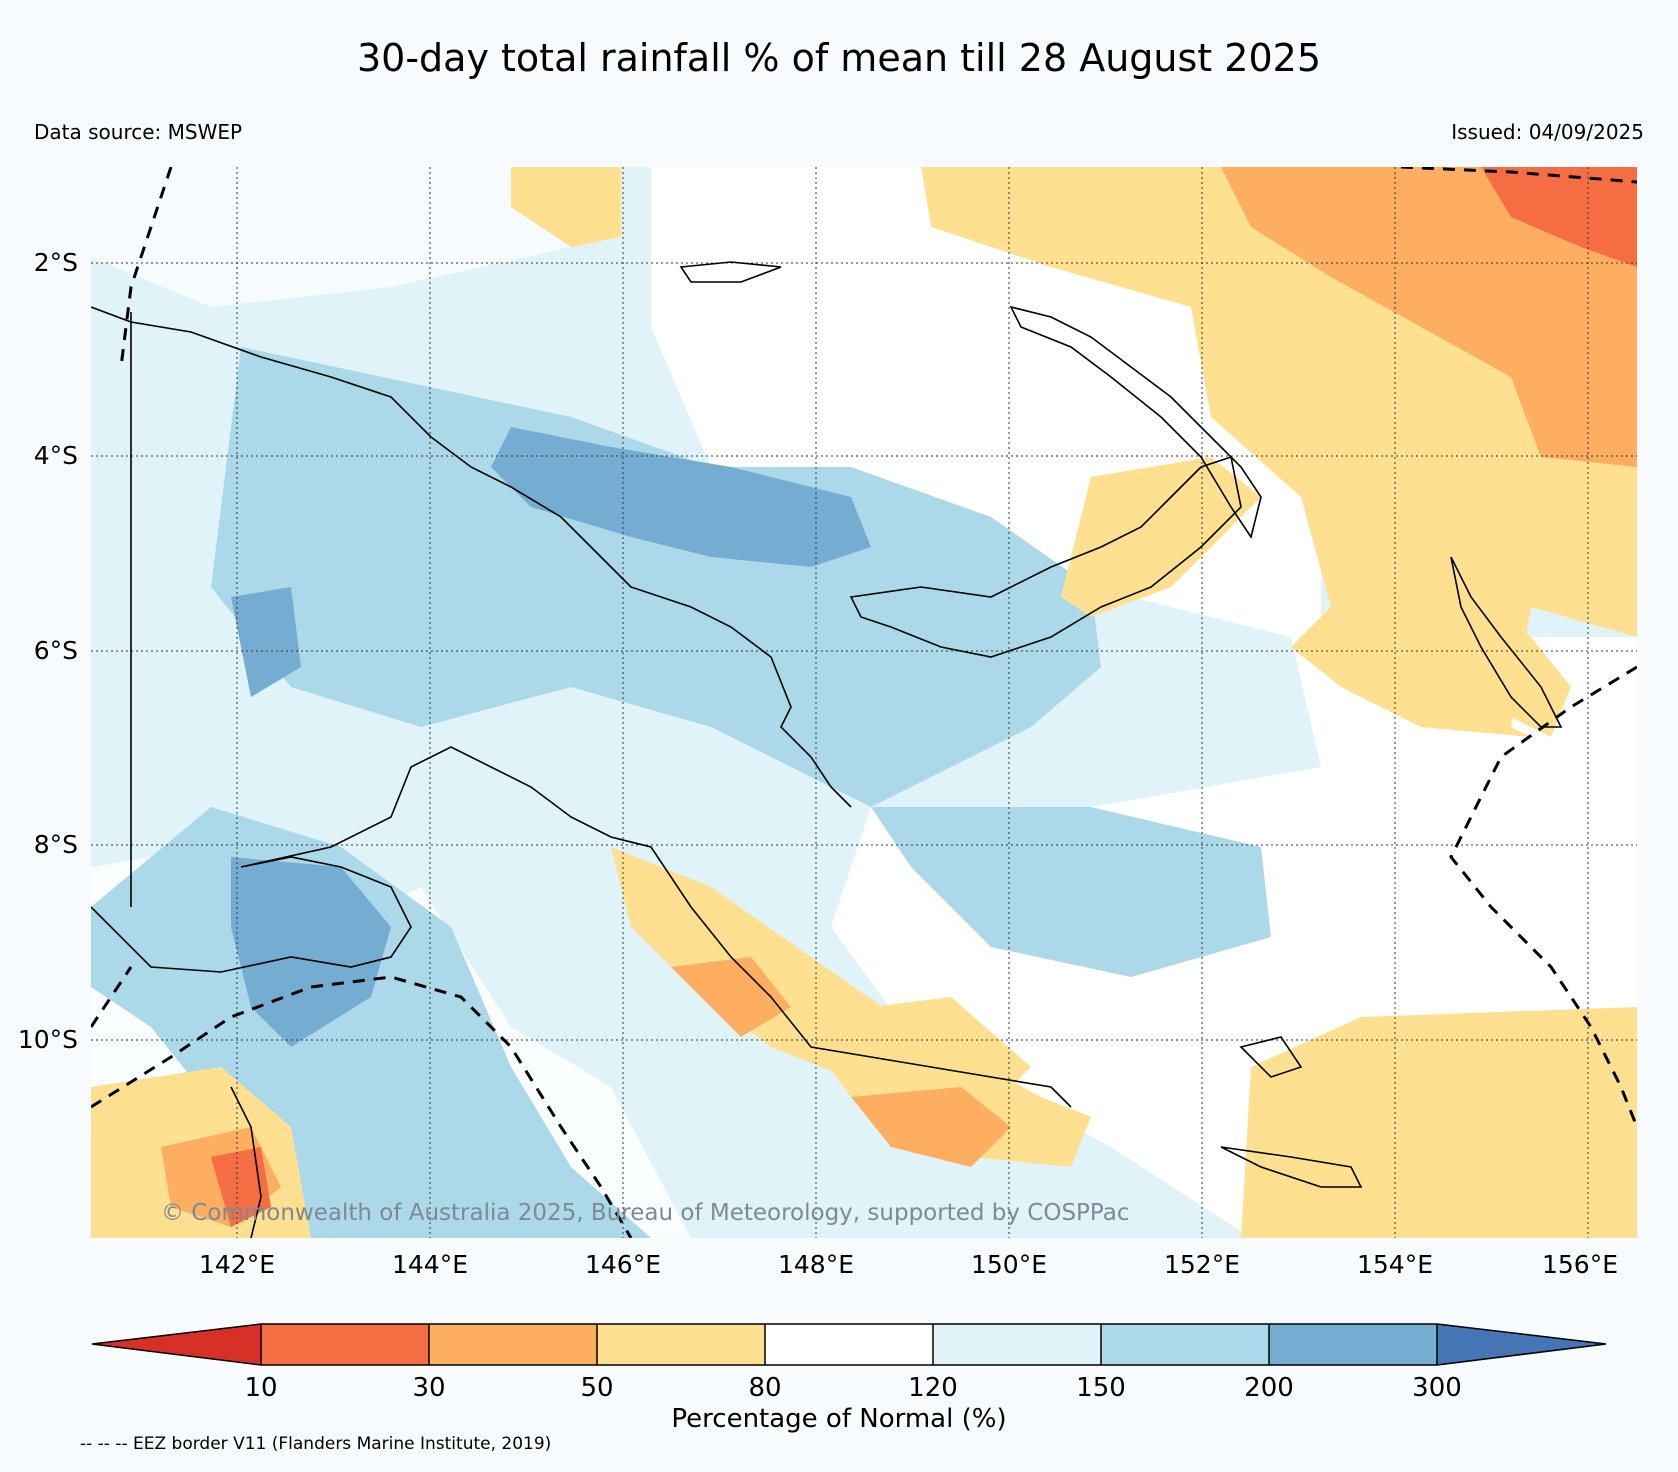 The image size is (1678, 1472). What do you see at coordinates (55, 262) in the screenshot?
I see `lat-label-2s: 2°S` at bounding box center [55, 262].